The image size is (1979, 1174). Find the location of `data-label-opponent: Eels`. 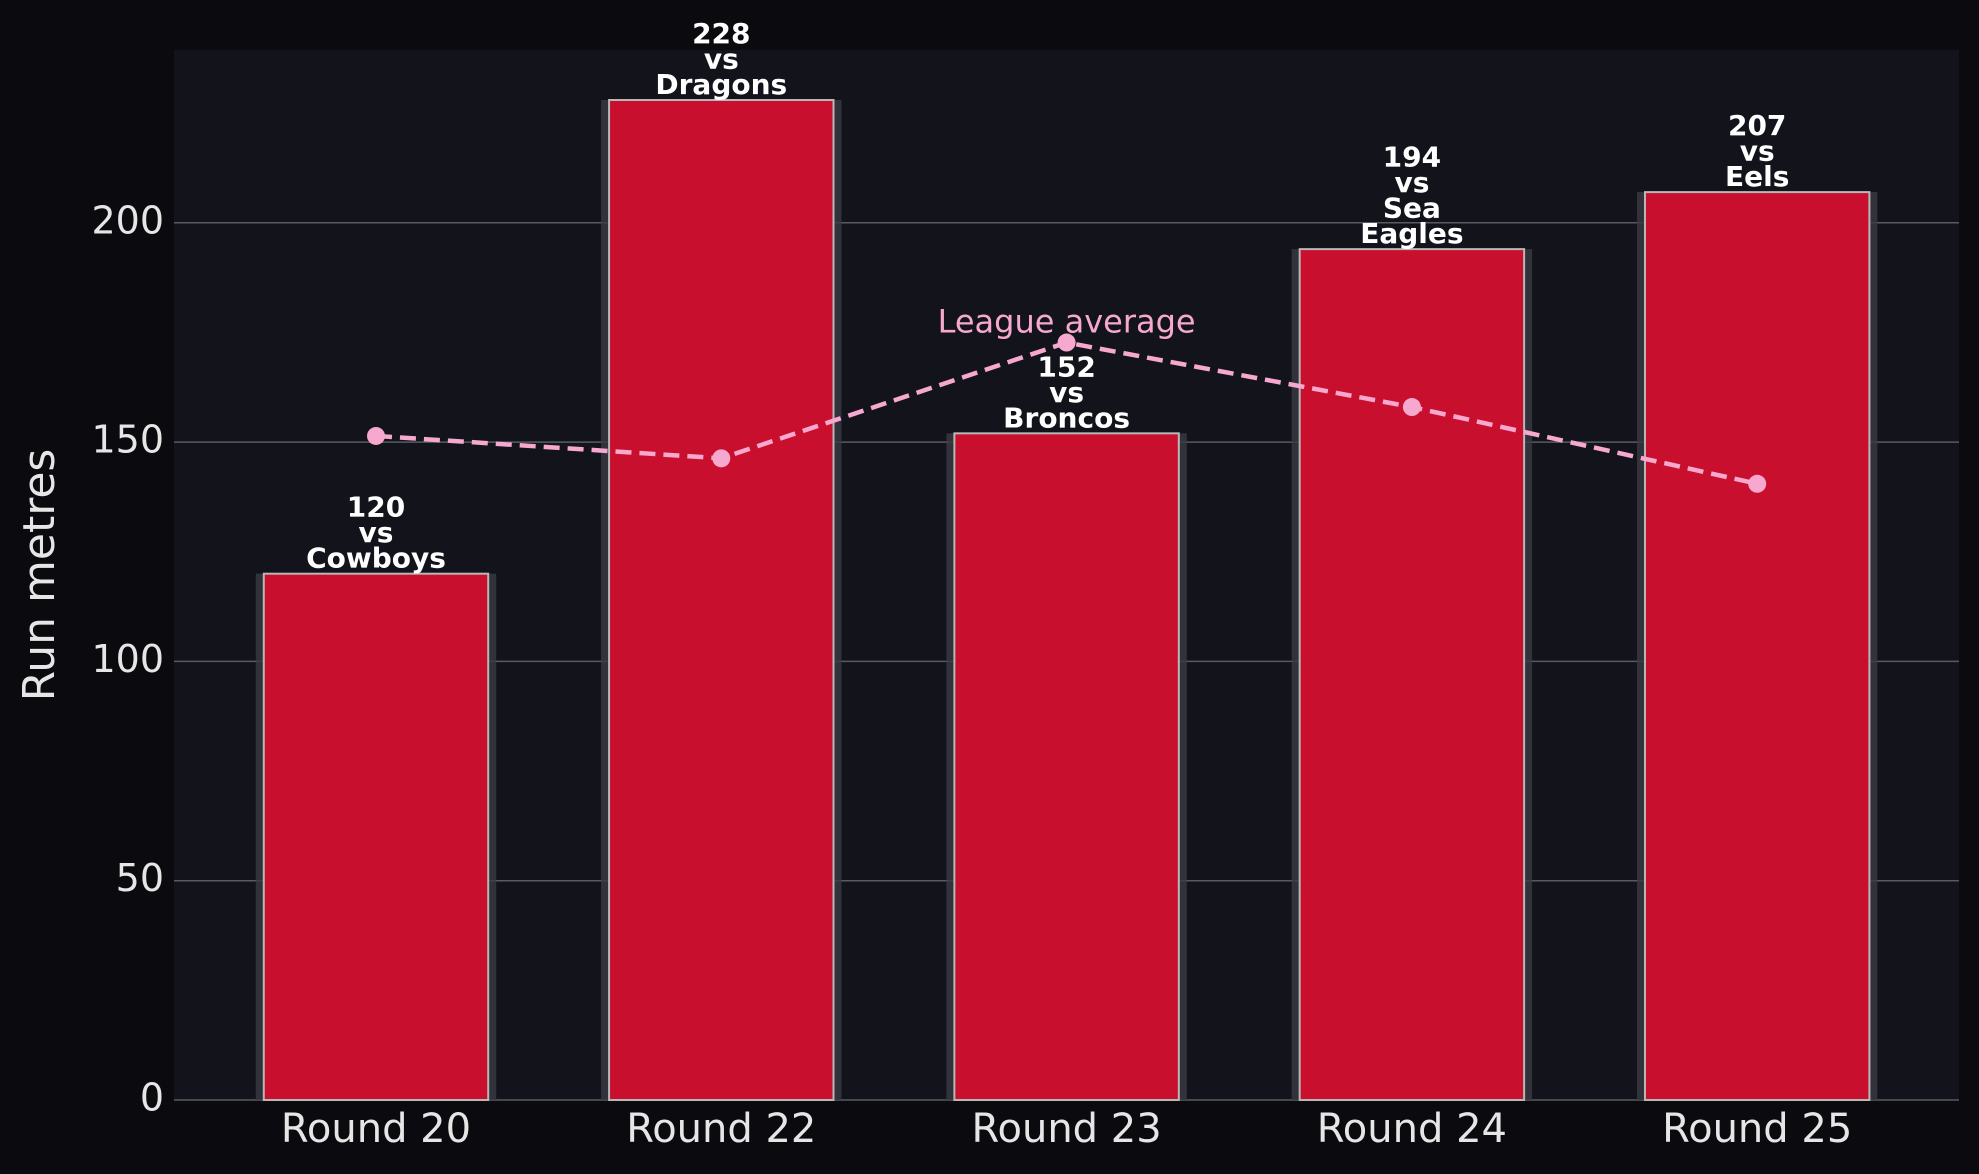

data-label-opponent: Eels is located at coordinates (1757, 176).